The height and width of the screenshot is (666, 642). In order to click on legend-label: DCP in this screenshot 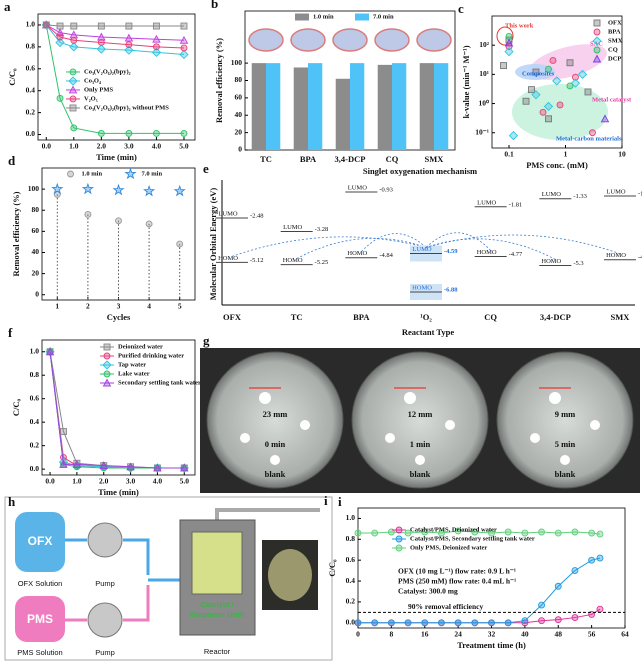, I will do `click(614, 58)`.